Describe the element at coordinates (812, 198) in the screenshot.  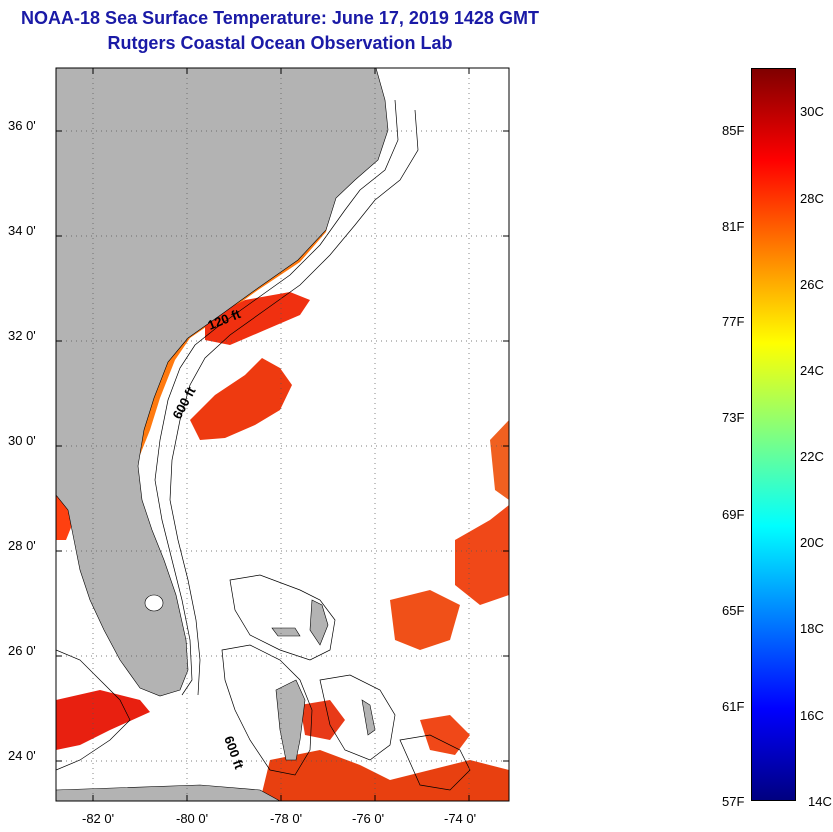
I see `colorbar-label-28c: 28C` at that location.